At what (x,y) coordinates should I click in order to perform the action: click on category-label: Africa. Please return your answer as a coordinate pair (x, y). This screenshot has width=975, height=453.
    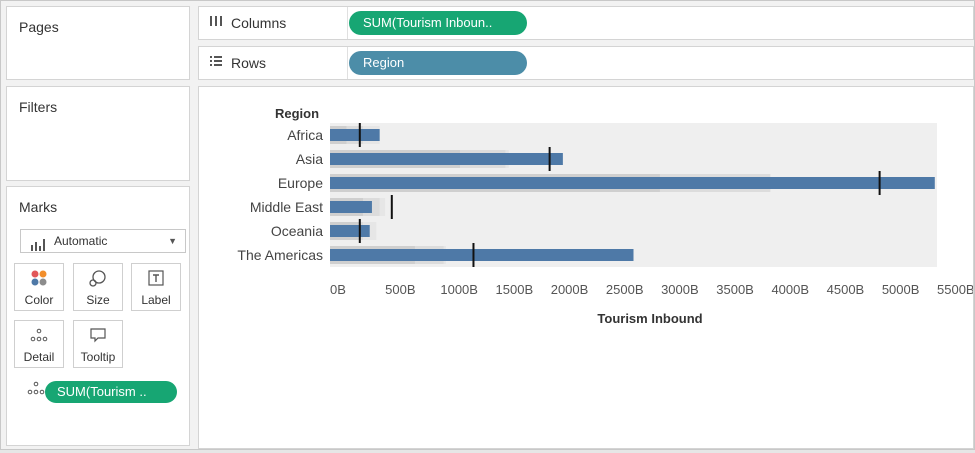
    Looking at the image, I should click on (305, 135).